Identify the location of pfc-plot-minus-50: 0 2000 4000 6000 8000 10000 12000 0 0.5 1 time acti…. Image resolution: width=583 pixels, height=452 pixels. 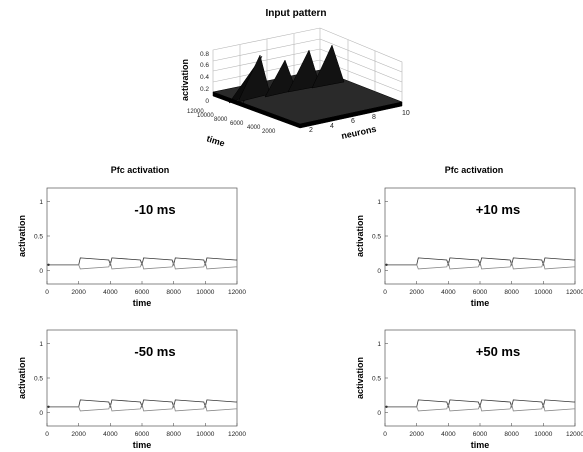
(131, 389).